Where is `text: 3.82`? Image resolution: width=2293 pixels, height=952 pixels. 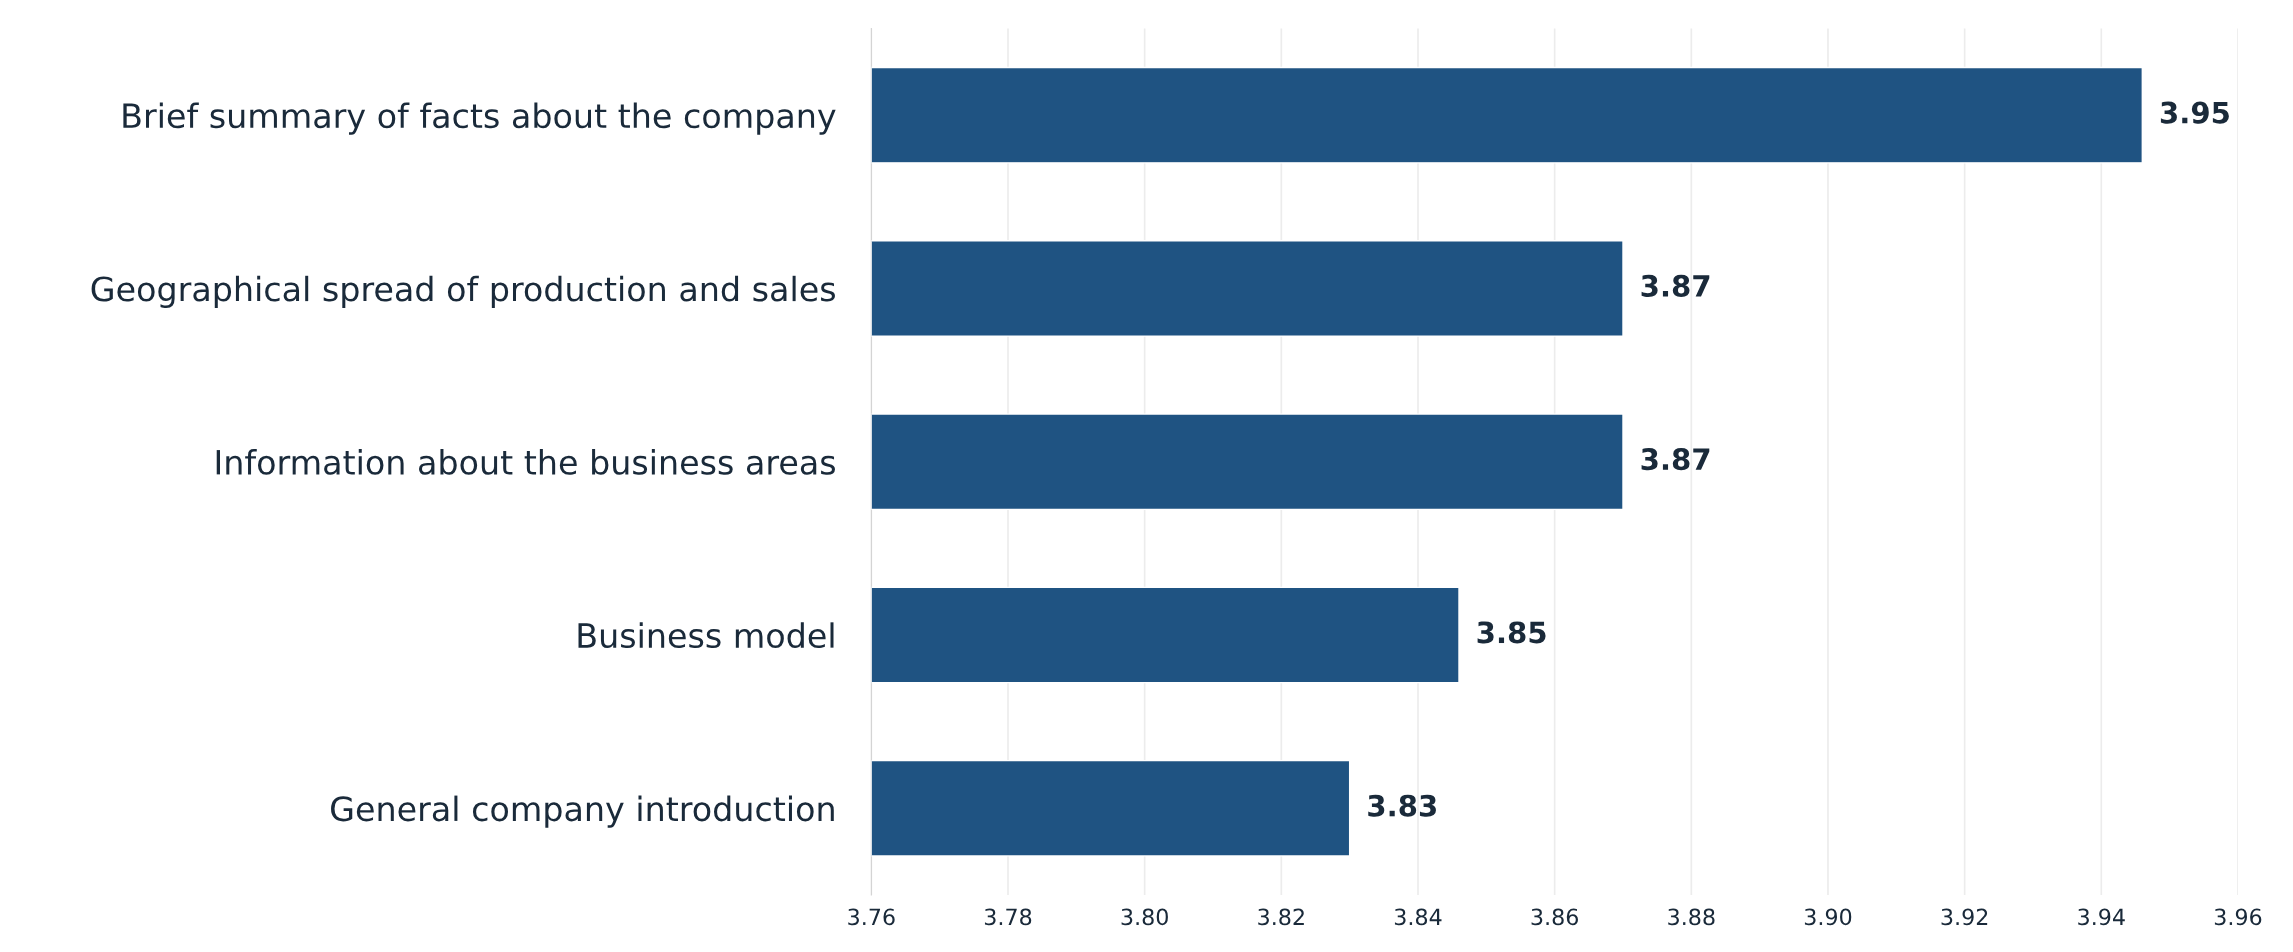 text: 3.82 is located at coordinates (1281, 917).